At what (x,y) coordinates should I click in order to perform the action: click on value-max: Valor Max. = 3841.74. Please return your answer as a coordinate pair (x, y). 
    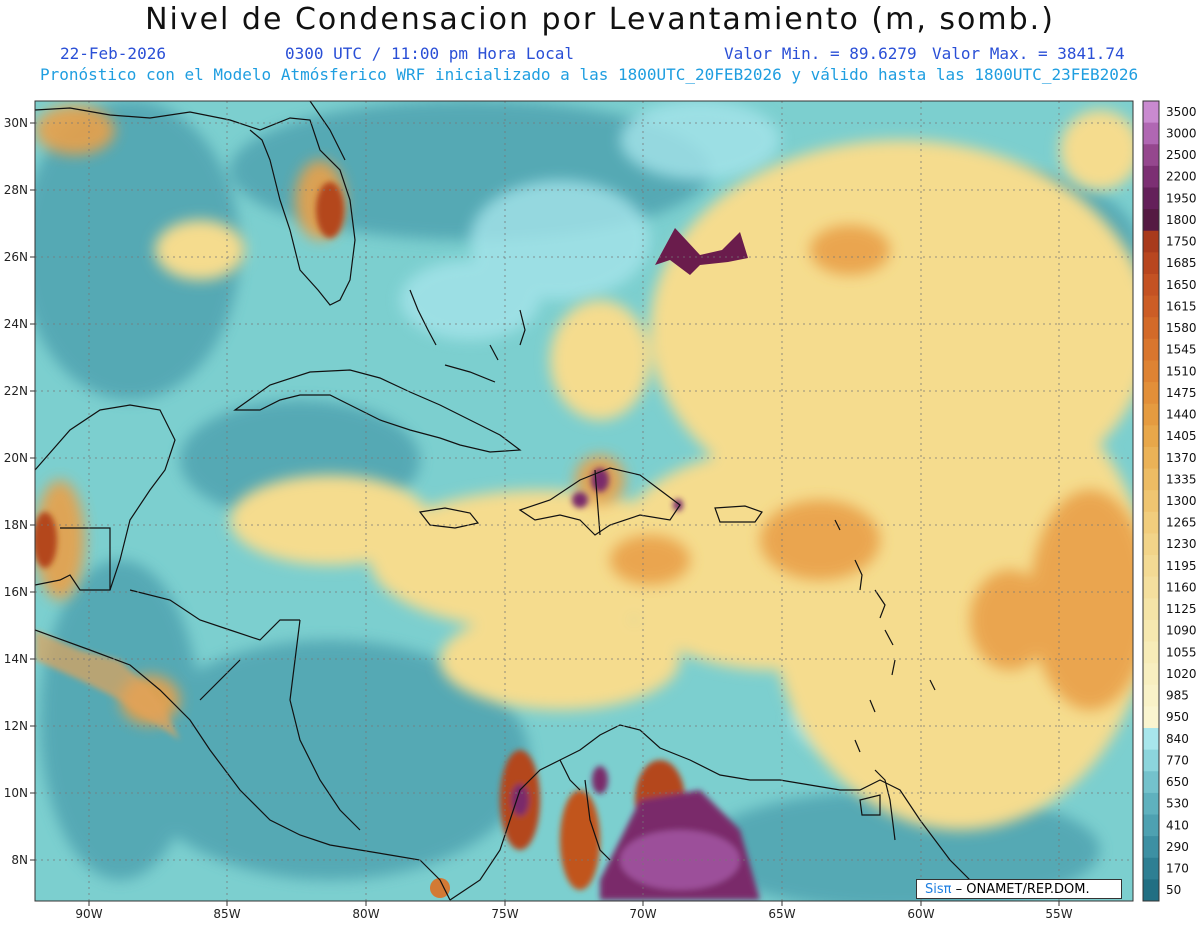
    Looking at the image, I should click on (1028, 53).